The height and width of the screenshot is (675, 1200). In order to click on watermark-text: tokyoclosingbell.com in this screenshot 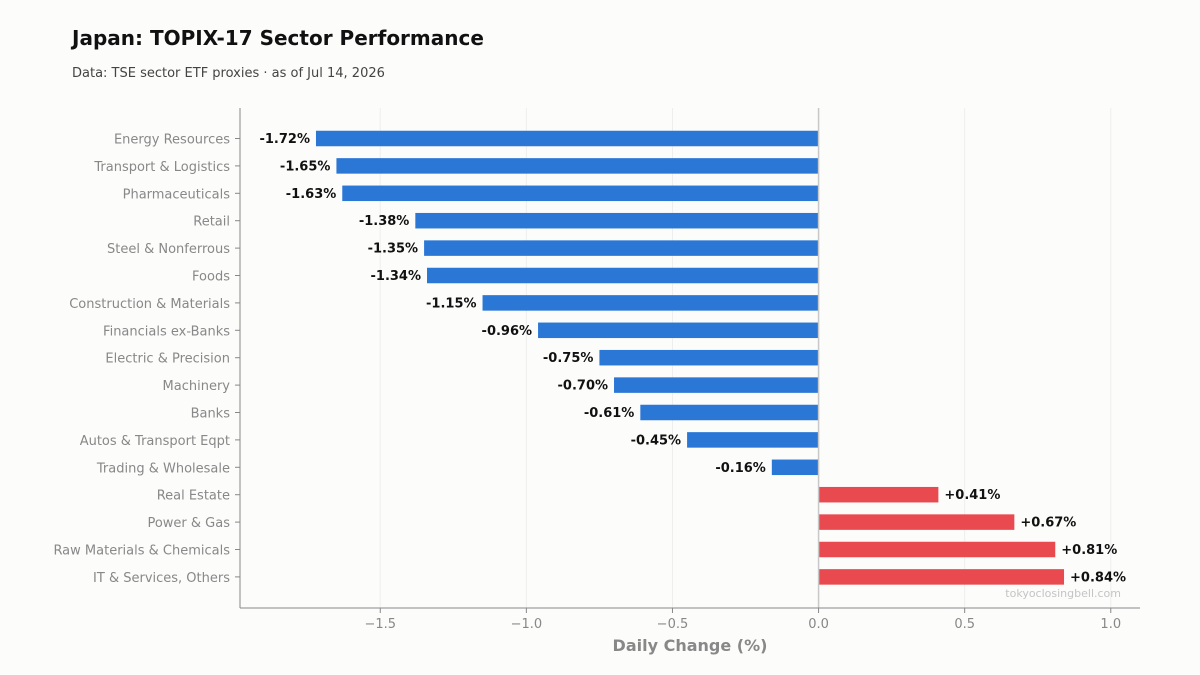, I will do `click(1063, 593)`.